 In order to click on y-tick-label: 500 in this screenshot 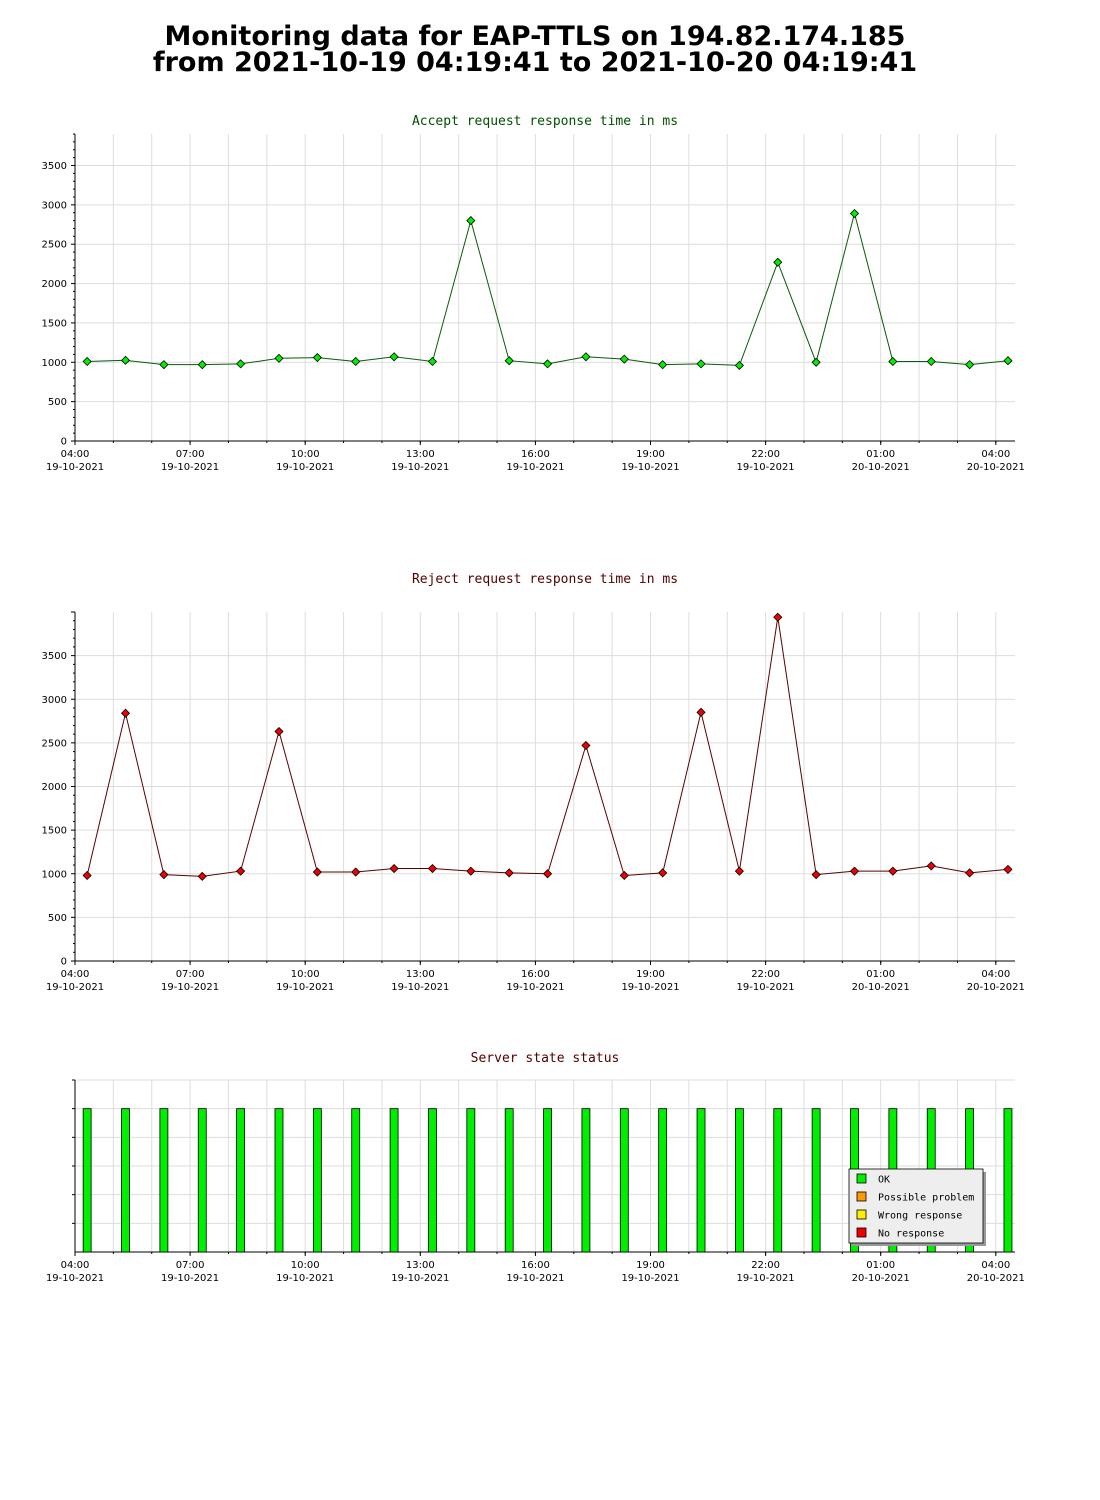, I will do `click(57, 402)`.